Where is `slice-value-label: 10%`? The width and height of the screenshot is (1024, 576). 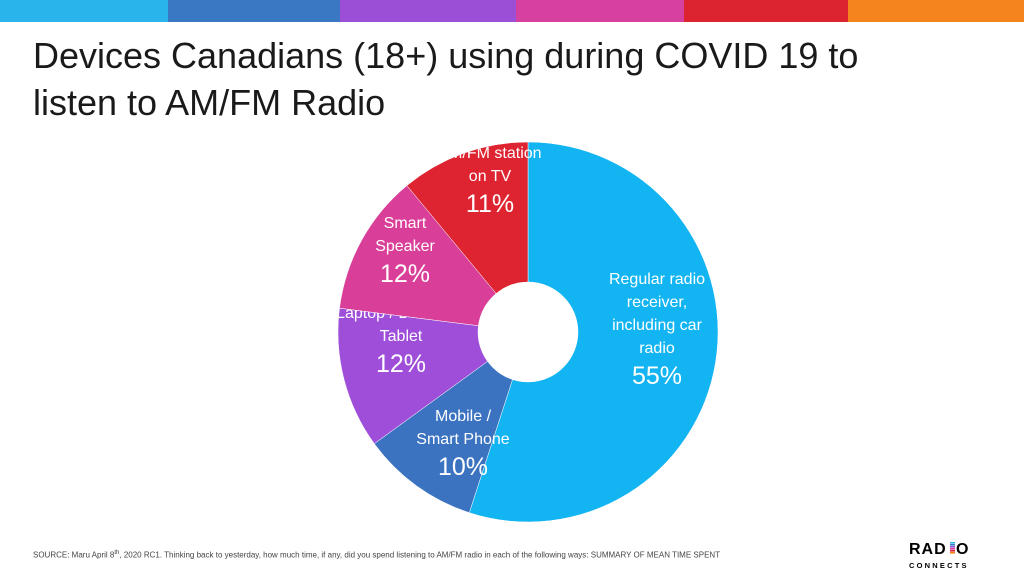 slice-value-label: 10% is located at coordinates (463, 467).